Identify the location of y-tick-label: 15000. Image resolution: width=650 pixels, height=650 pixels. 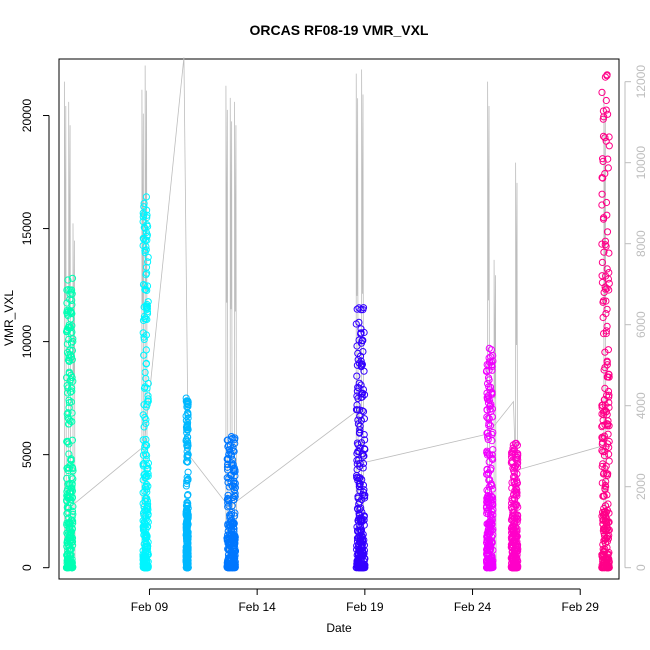
(27, 229).